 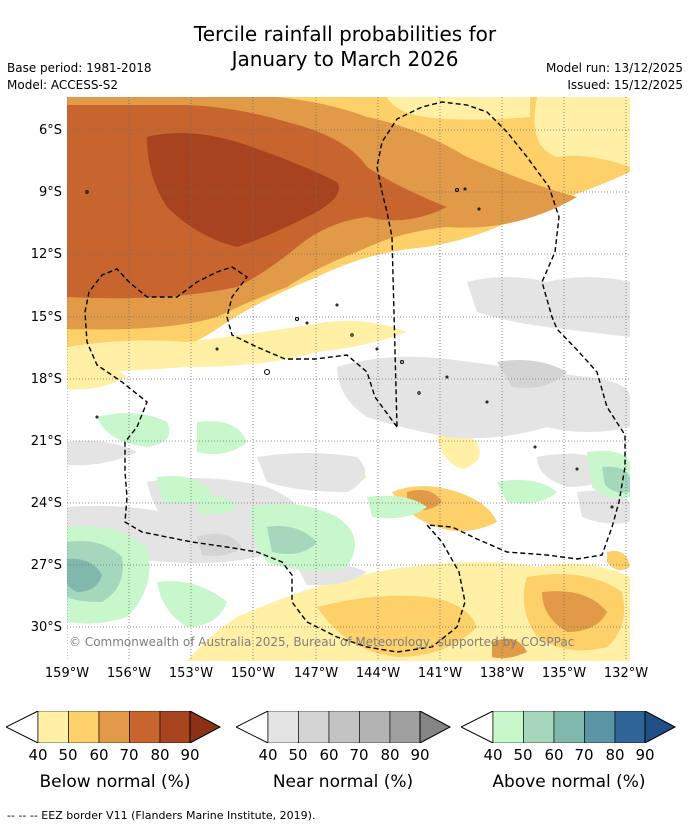 What do you see at coordinates (625, 85) in the screenshot?
I see `issued-date: Issued: 15/12/2025` at bounding box center [625, 85].